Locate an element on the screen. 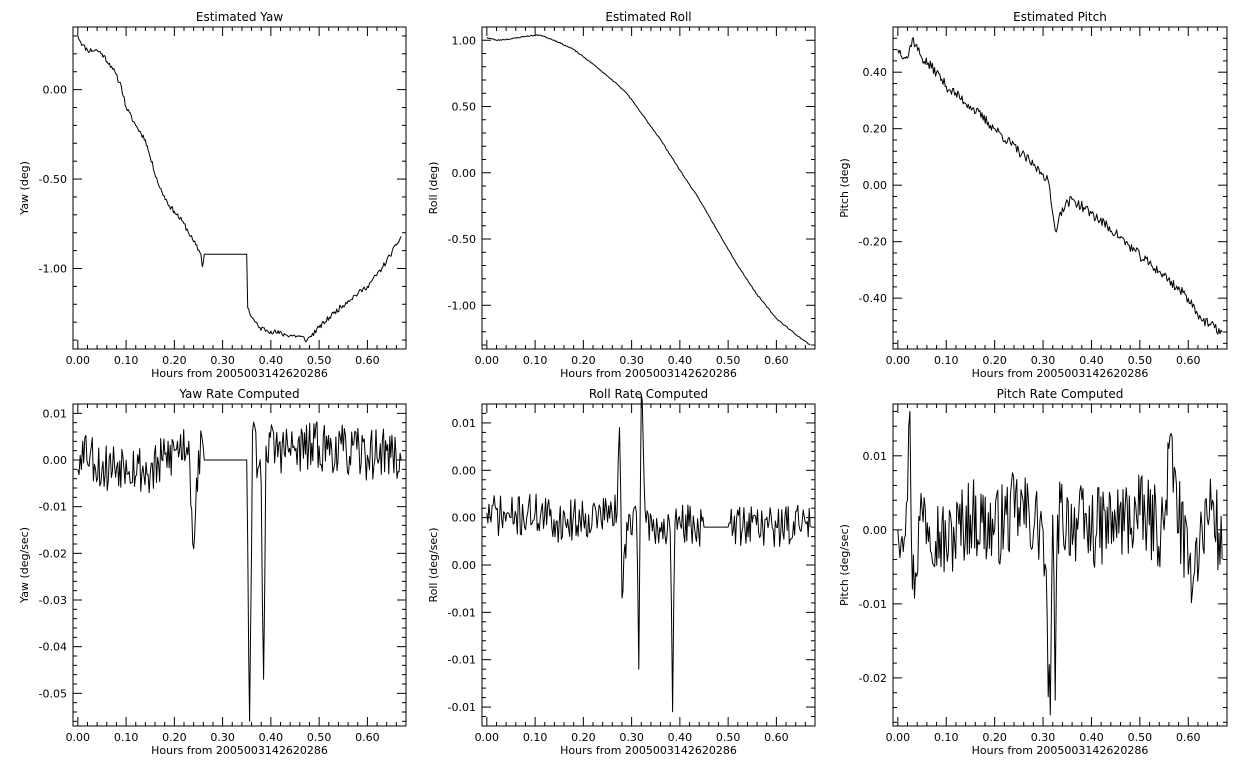 This screenshot has width=1250, height=775. y-tick-label: 0.40 is located at coordinates (875, 72).